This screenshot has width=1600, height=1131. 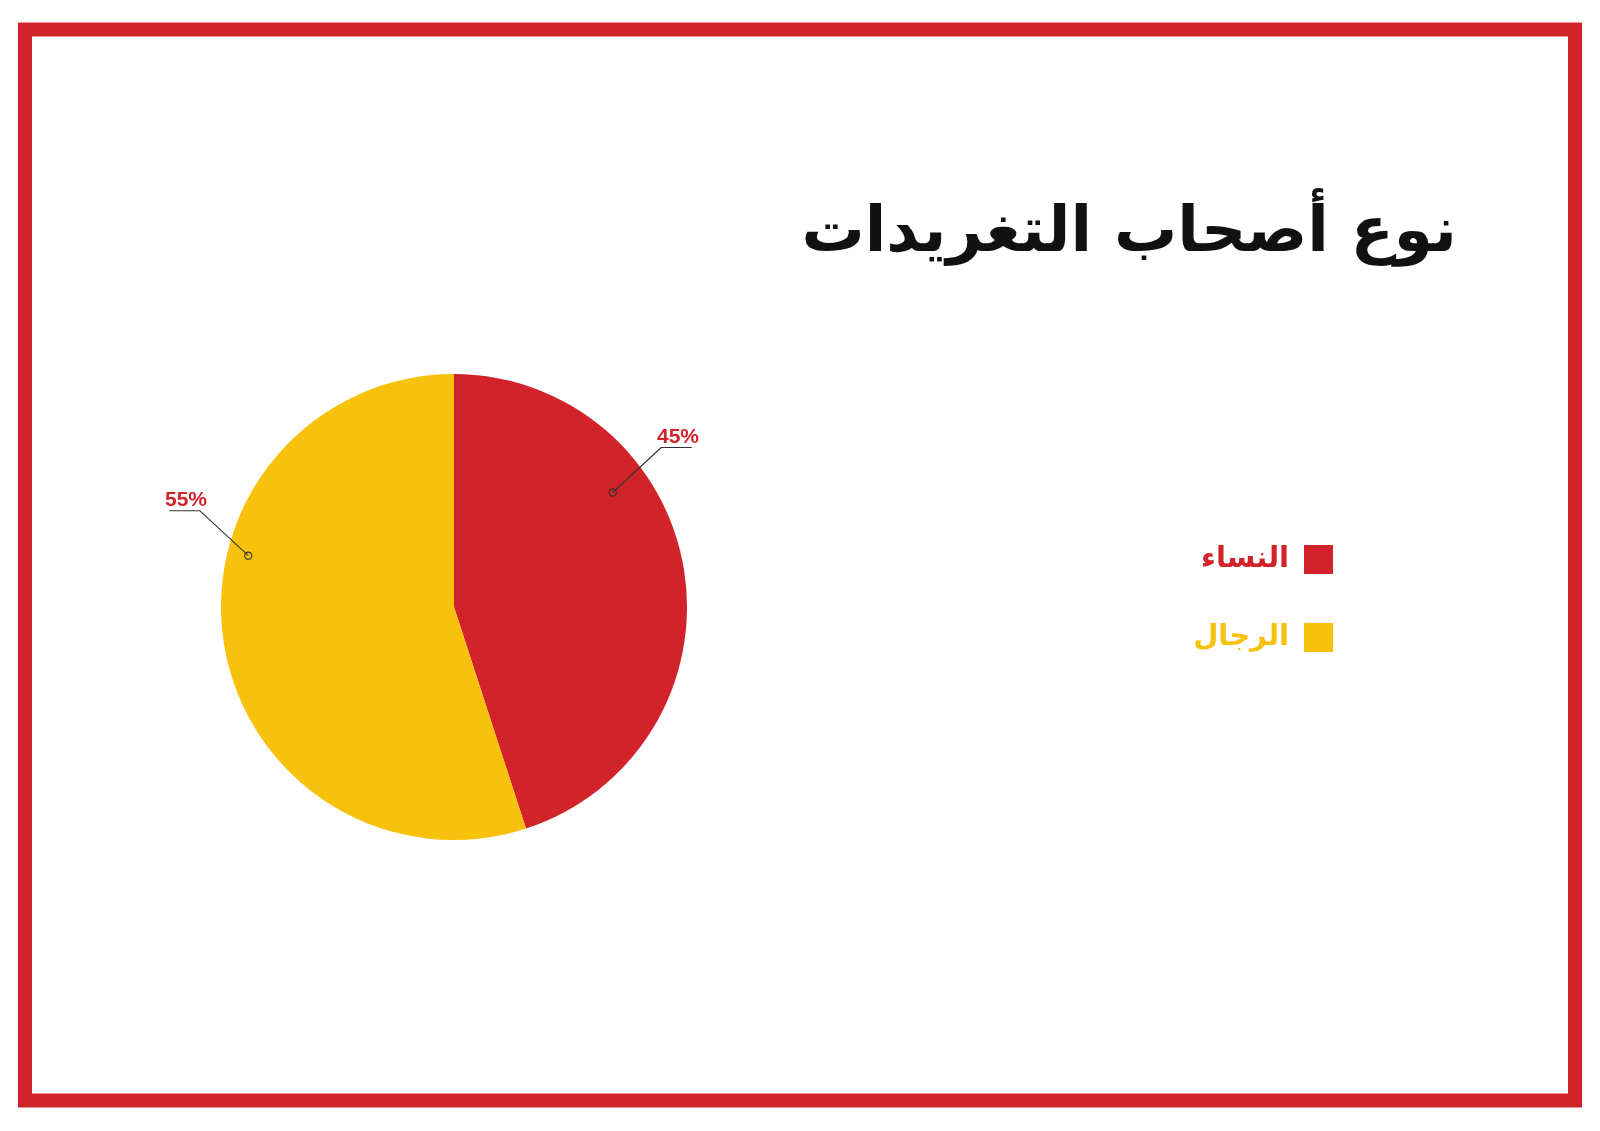 I want to click on legend-item: النساء, so click(x=1267, y=557).